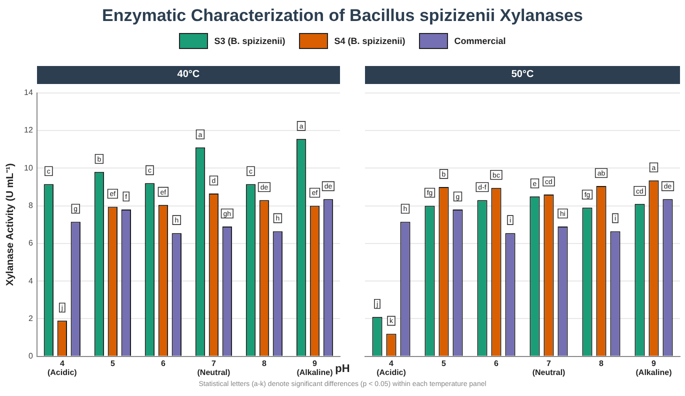 This screenshot has height=396, width=685. I want to click on y-tick-label: 2, so click(31, 318).